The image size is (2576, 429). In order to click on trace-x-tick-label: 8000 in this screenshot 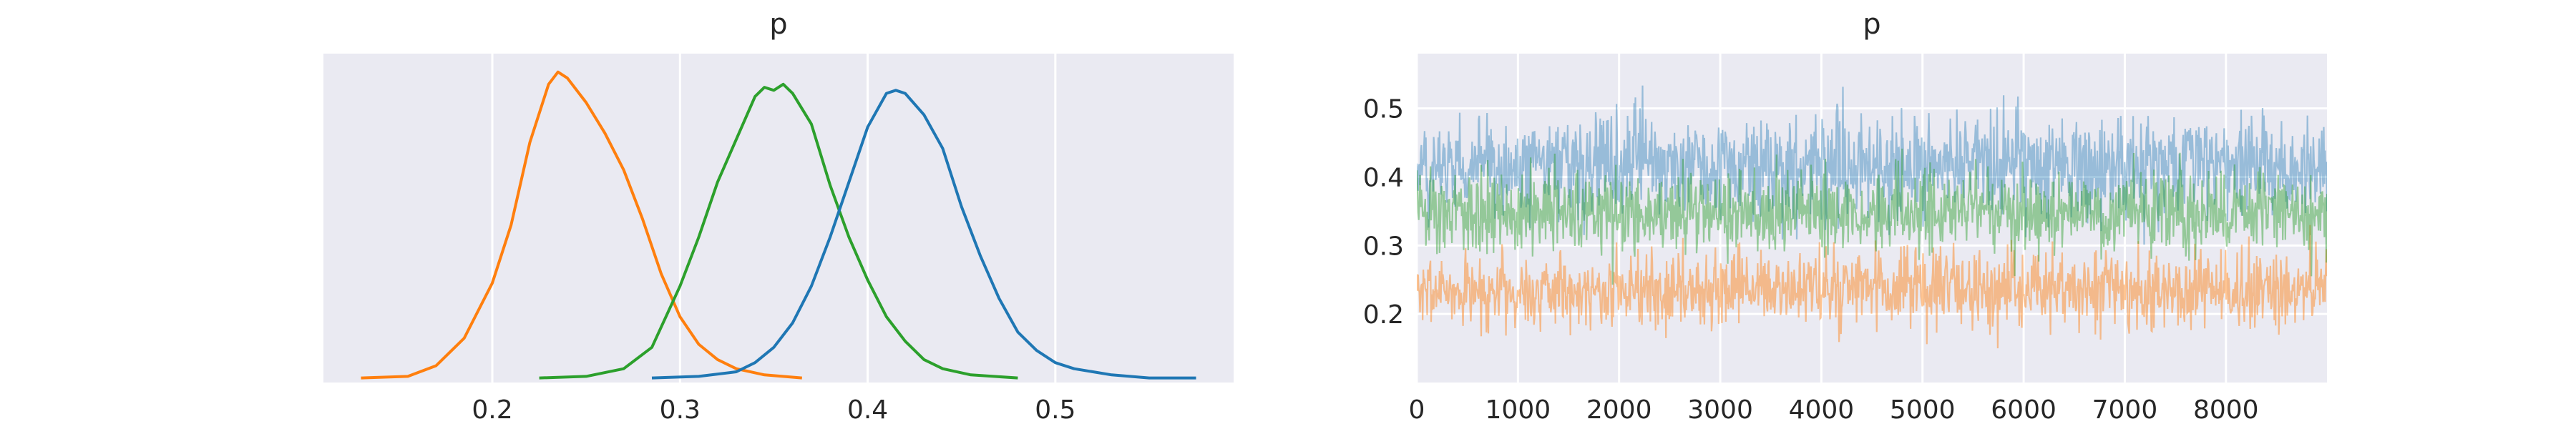, I will do `click(2226, 410)`.